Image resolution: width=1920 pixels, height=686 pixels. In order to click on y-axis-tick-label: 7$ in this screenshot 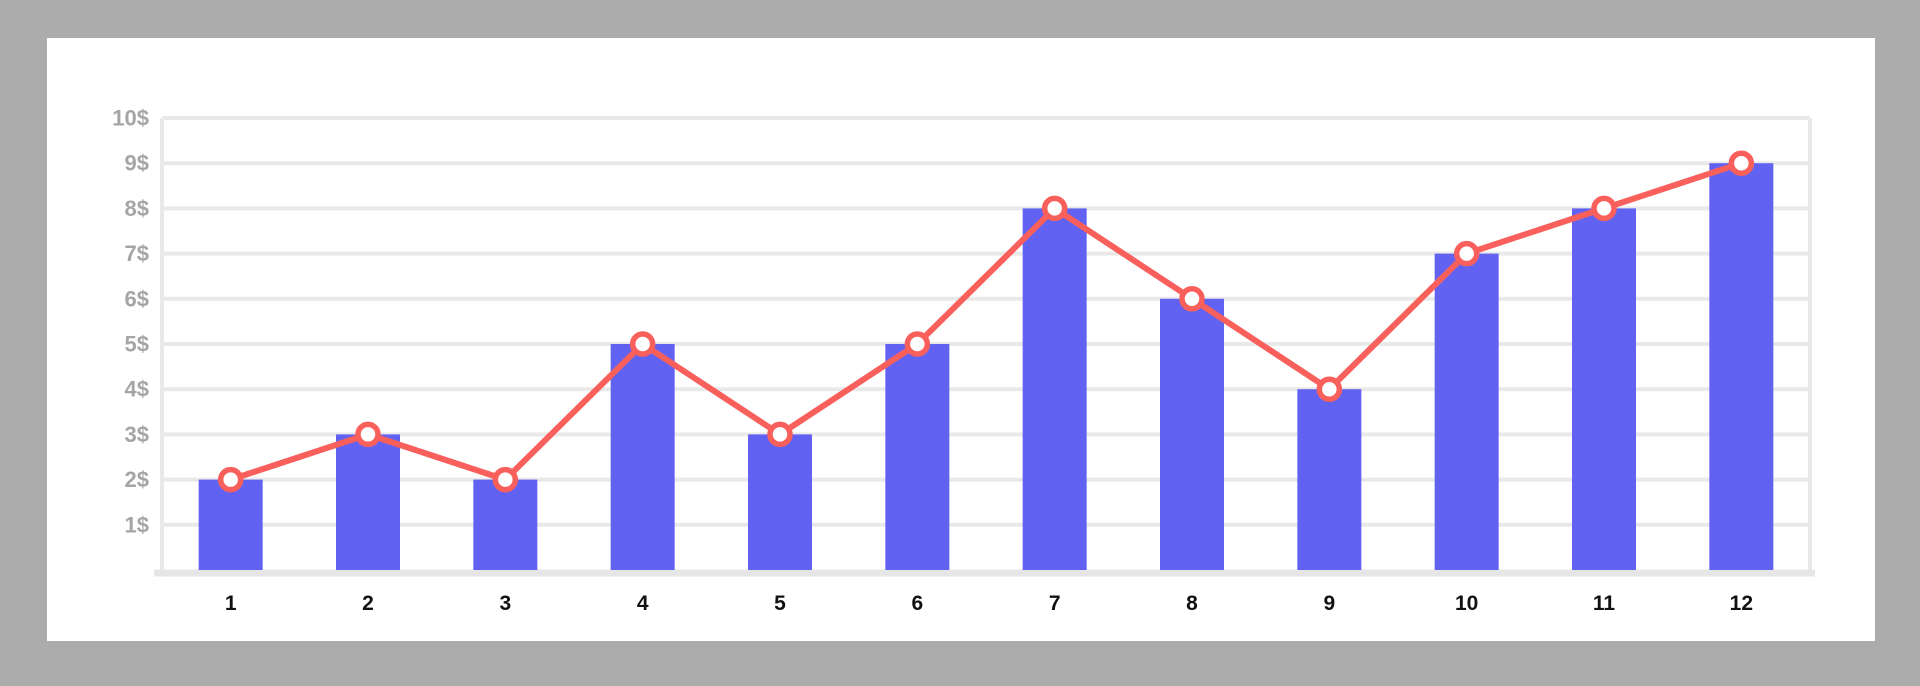, I will do `click(137, 253)`.